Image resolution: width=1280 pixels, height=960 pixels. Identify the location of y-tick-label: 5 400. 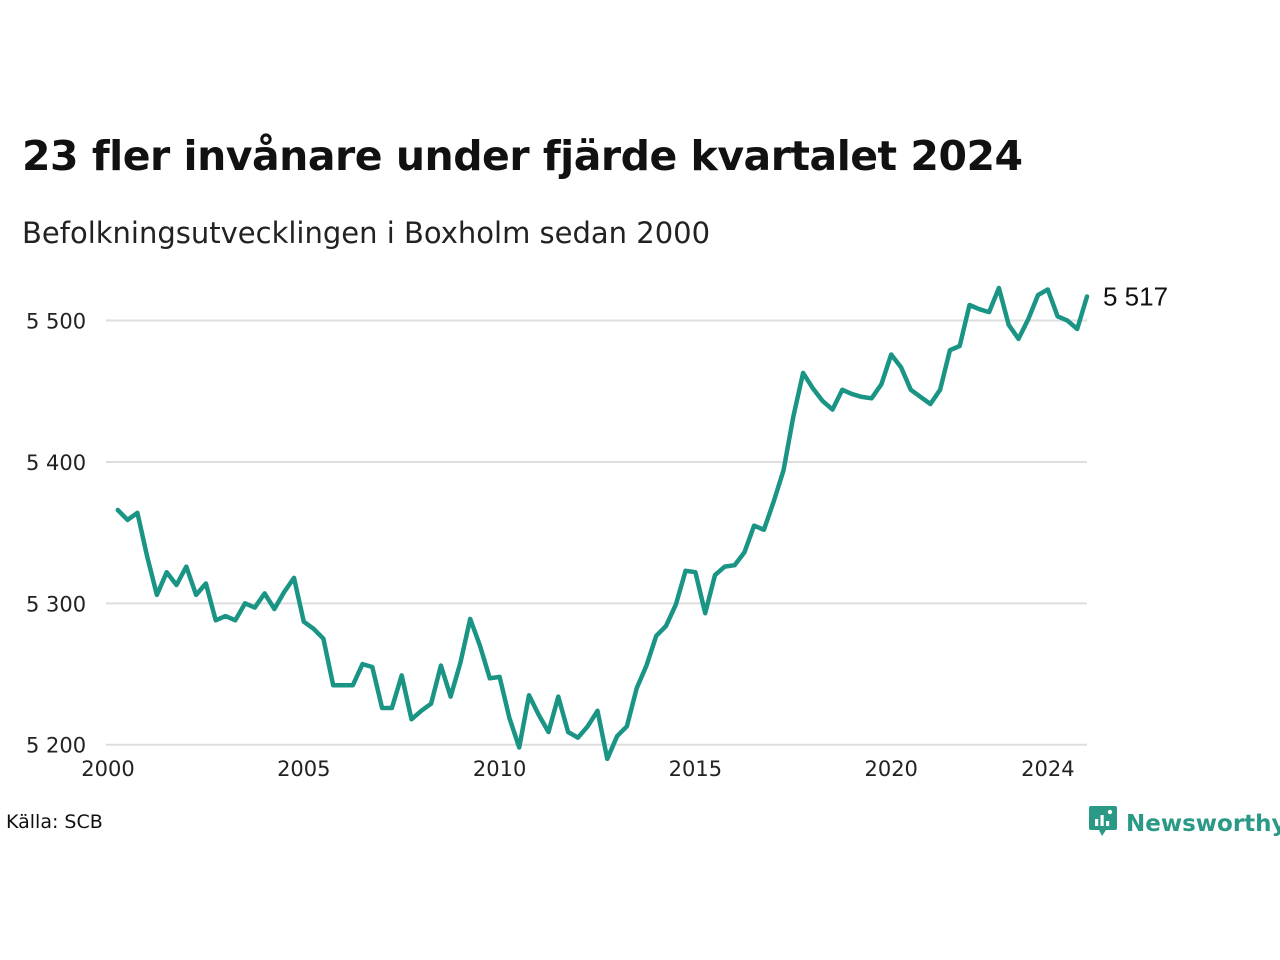
(56, 463).